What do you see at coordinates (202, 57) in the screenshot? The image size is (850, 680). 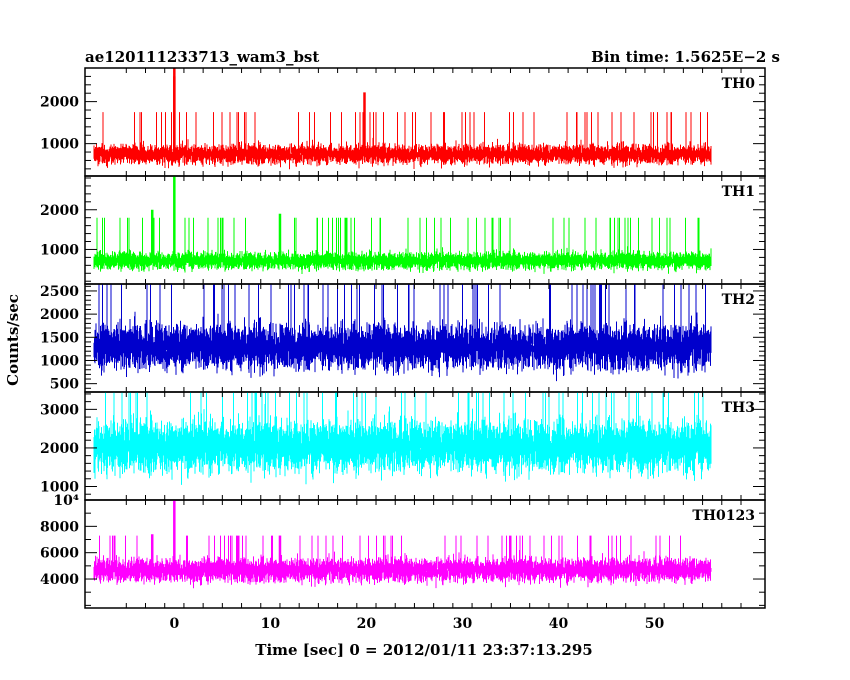 I see `chart-title: ae120111233713_wam3_bst` at bounding box center [202, 57].